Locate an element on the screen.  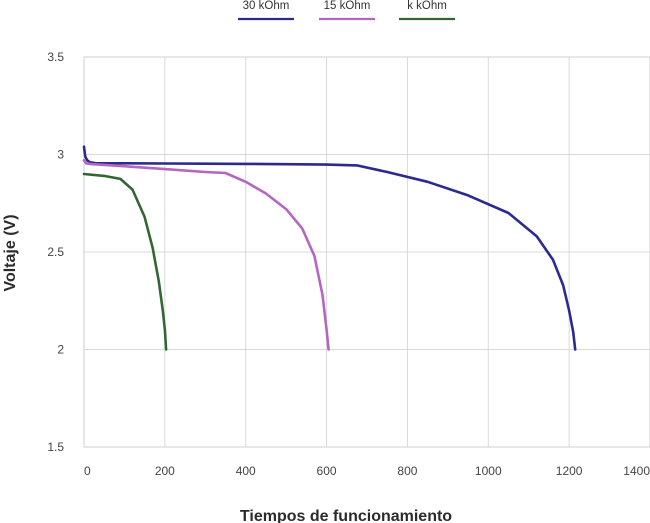
y-tick-label: 2 is located at coordinates (60, 350).